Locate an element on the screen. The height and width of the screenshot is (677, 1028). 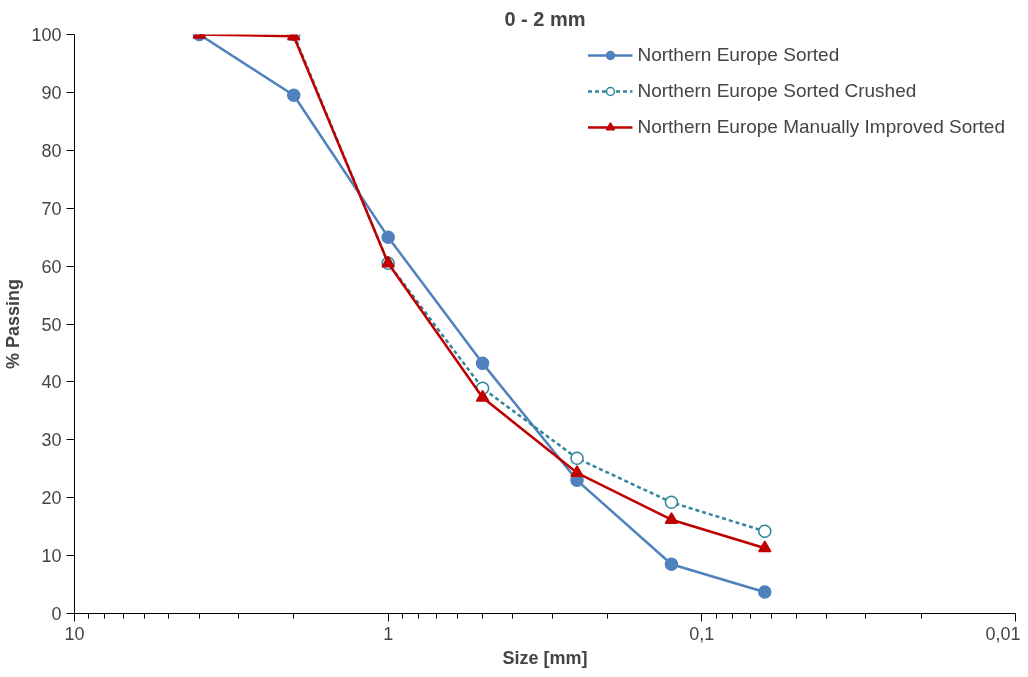
legend-label: Northern Europe Manually Improved Sorted is located at coordinates (821, 127).